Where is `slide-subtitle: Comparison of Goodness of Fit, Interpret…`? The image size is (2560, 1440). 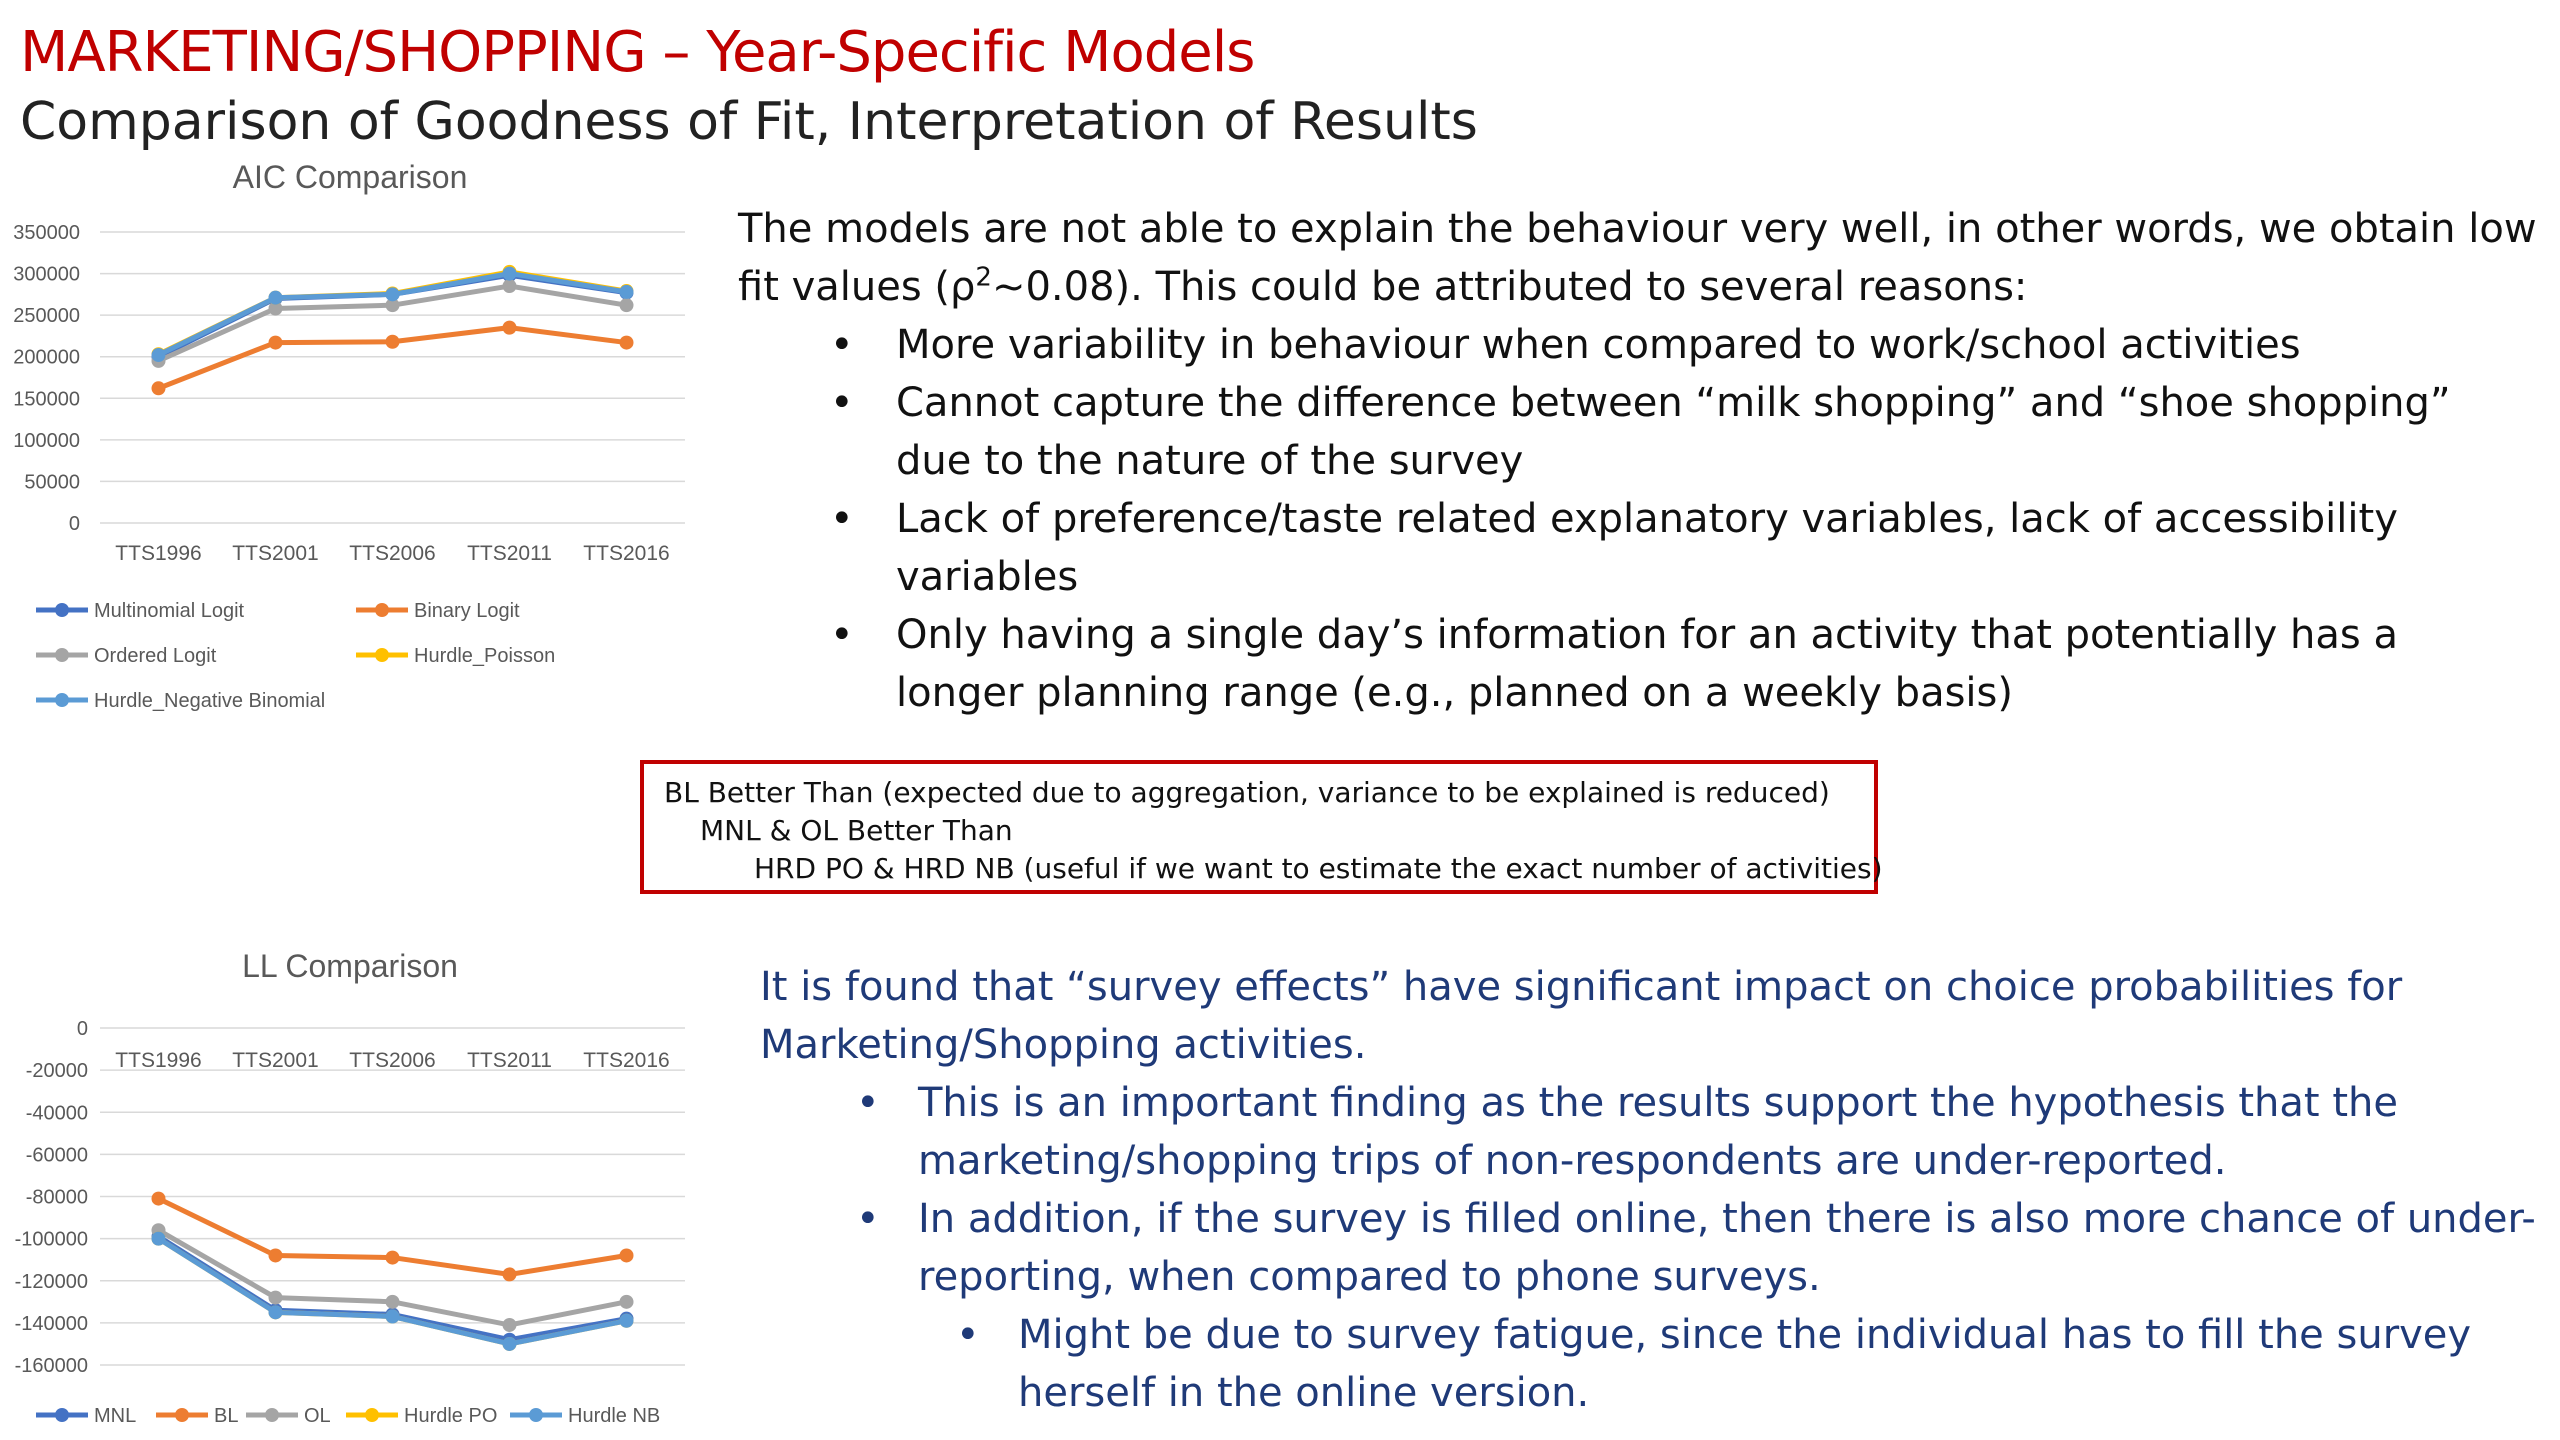 slide-subtitle: Comparison of Goodness of Fit, Interpret… is located at coordinates (749, 122).